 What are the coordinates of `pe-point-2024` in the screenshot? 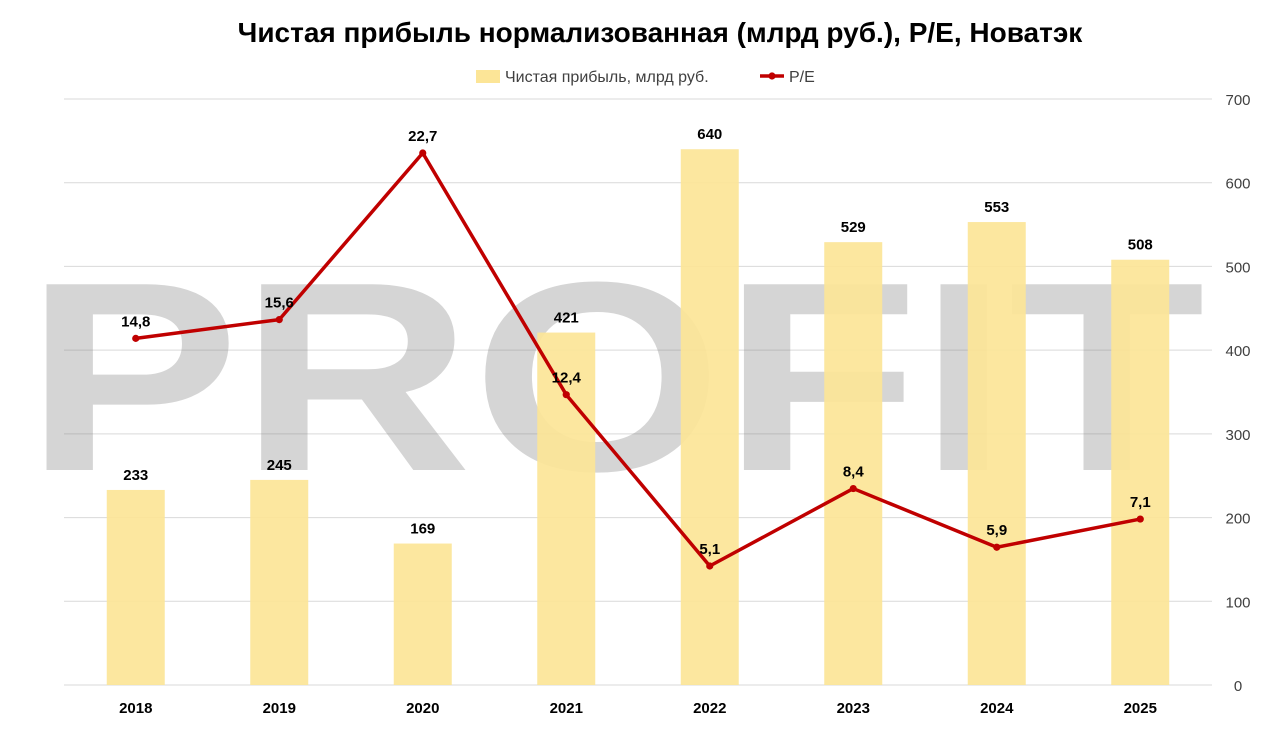 It's located at (997, 547).